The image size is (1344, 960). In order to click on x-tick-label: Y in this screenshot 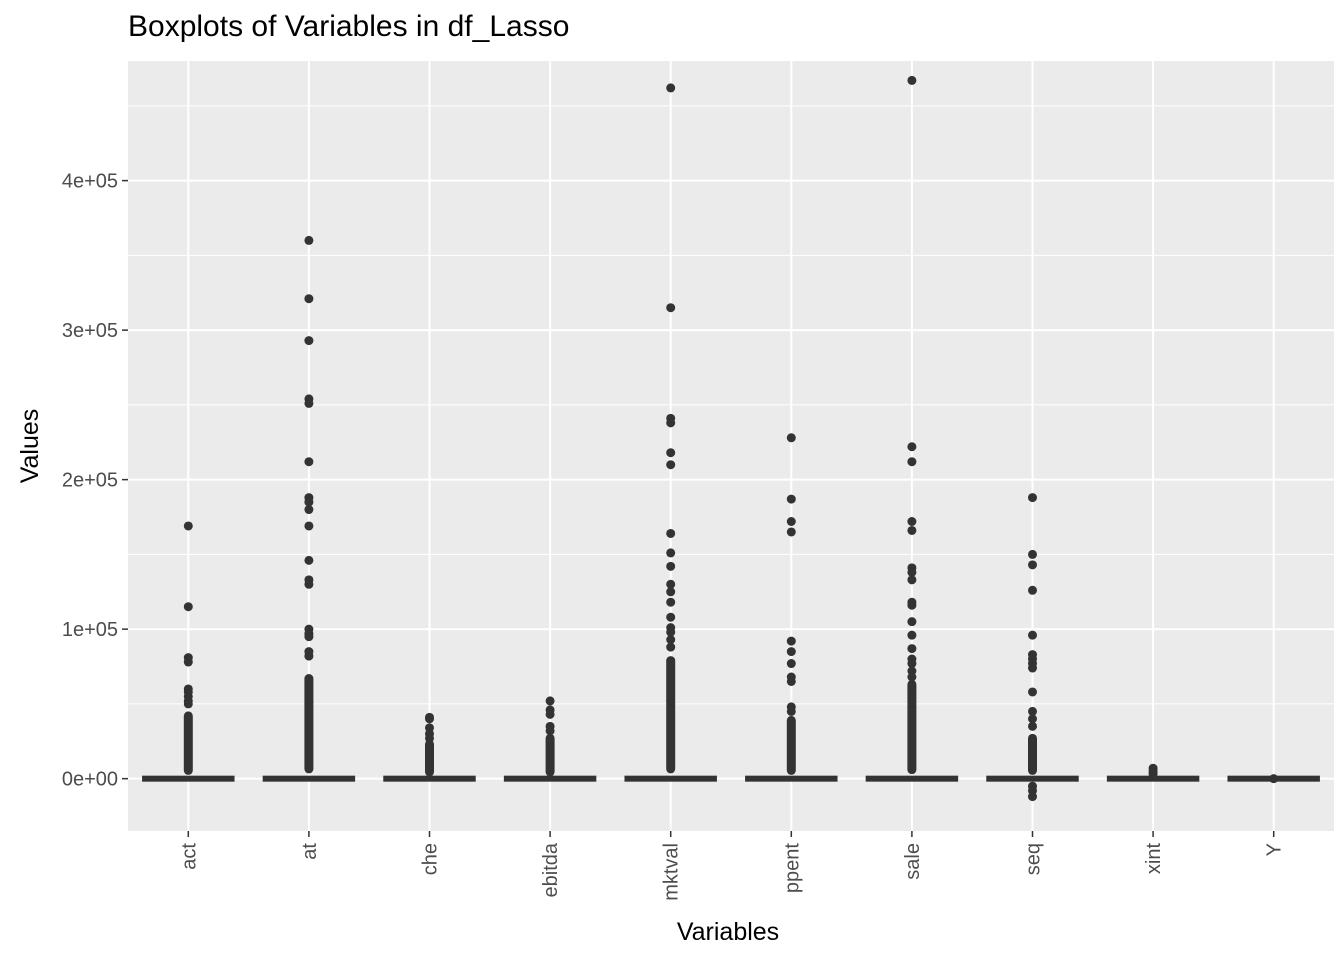, I will do `click(1275, 849)`.